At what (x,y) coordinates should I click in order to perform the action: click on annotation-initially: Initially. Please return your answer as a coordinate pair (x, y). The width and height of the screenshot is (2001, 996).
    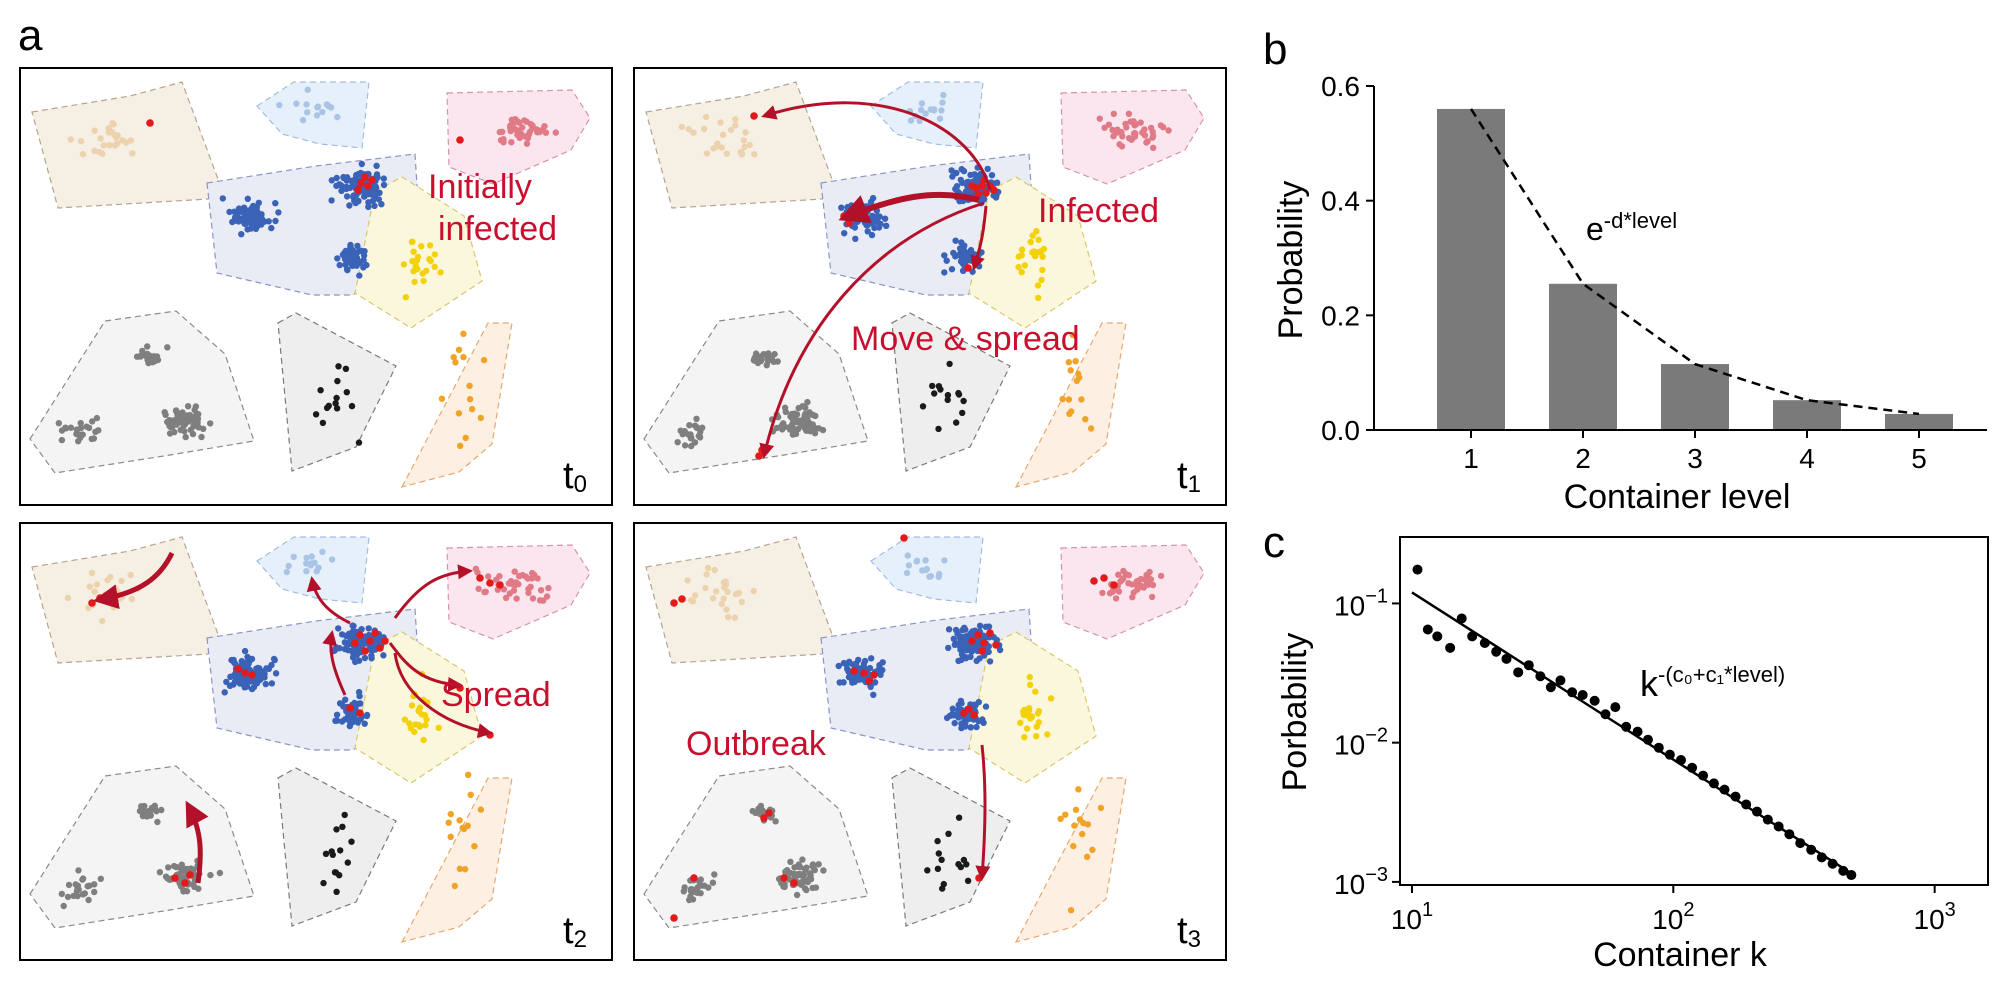
    Looking at the image, I should click on (480, 187).